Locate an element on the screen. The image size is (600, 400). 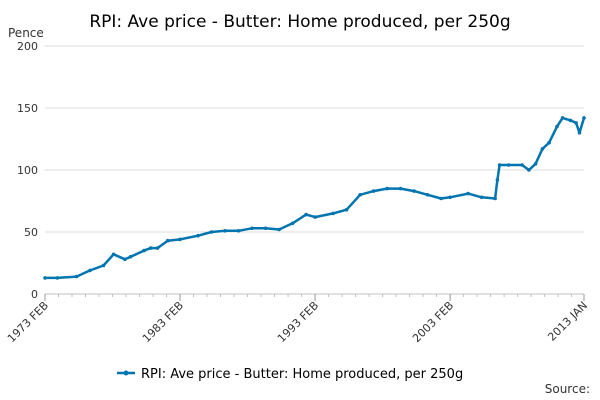
y-tick-label: 0 is located at coordinates (34, 294).